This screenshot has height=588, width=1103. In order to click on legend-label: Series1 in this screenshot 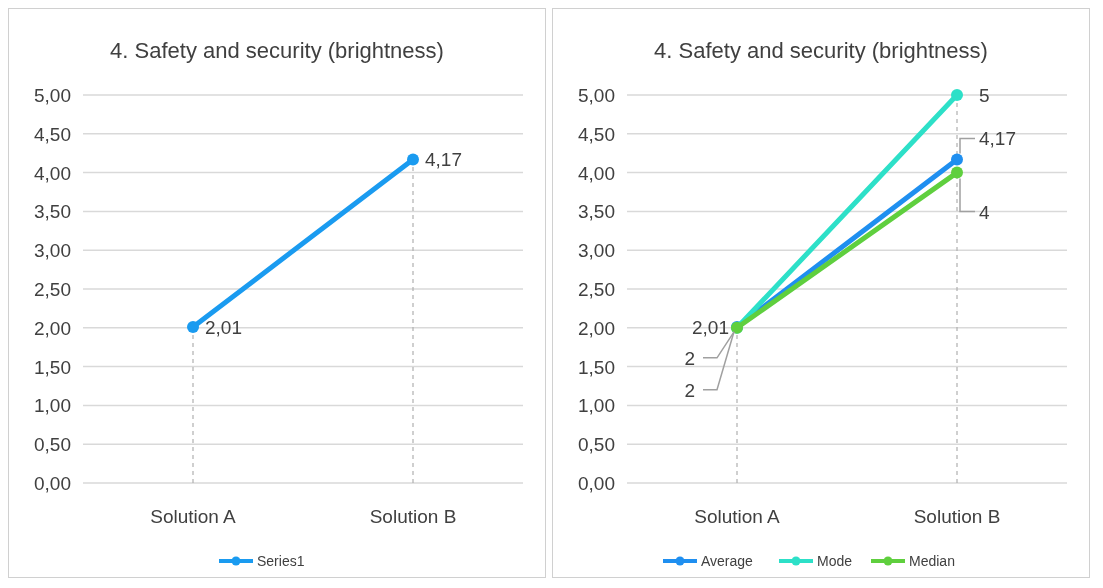, I will do `click(281, 561)`.